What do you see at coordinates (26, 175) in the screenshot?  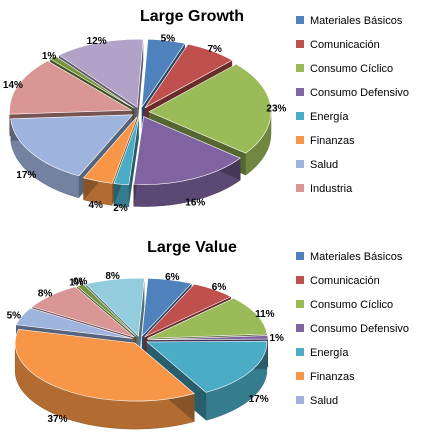 I see `data-label-salud: 17%` at bounding box center [26, 175].